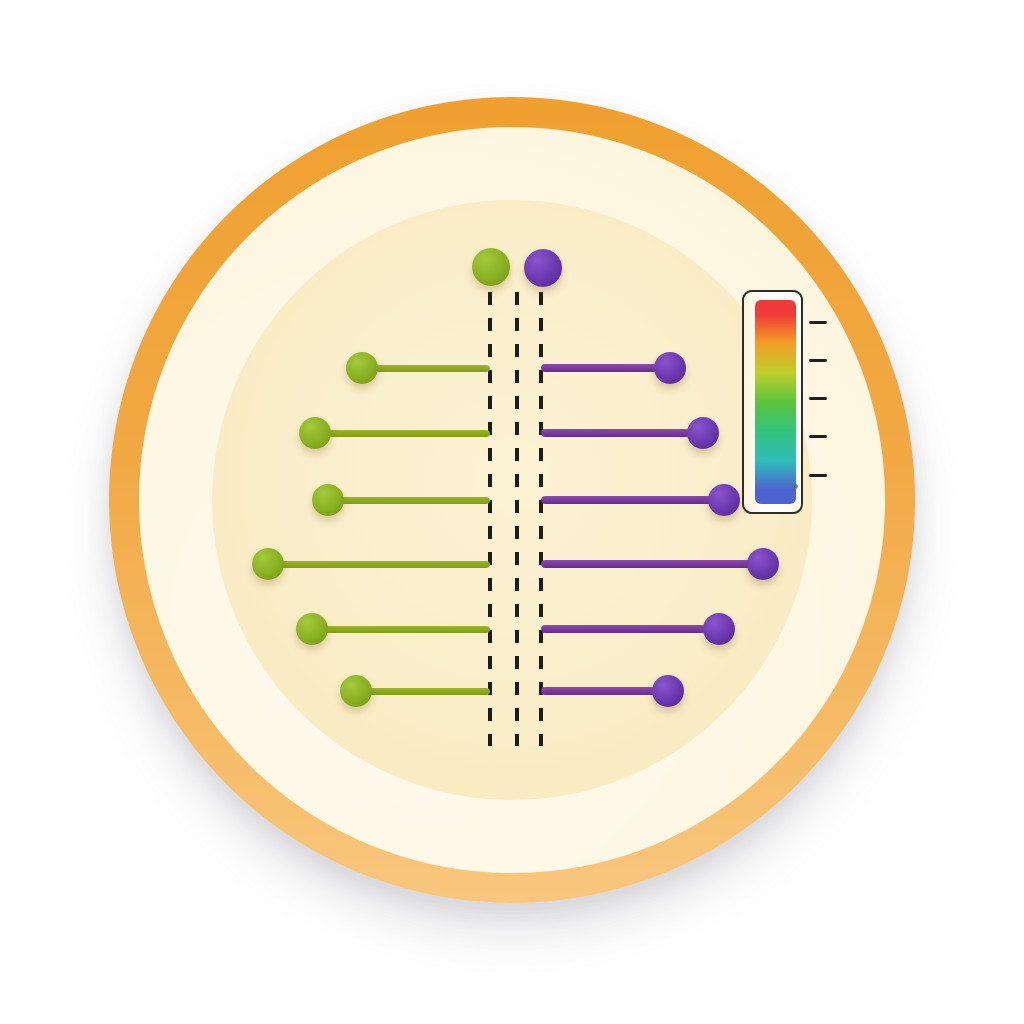  I want to click on tiny-speck-mark, so click(795, 486).